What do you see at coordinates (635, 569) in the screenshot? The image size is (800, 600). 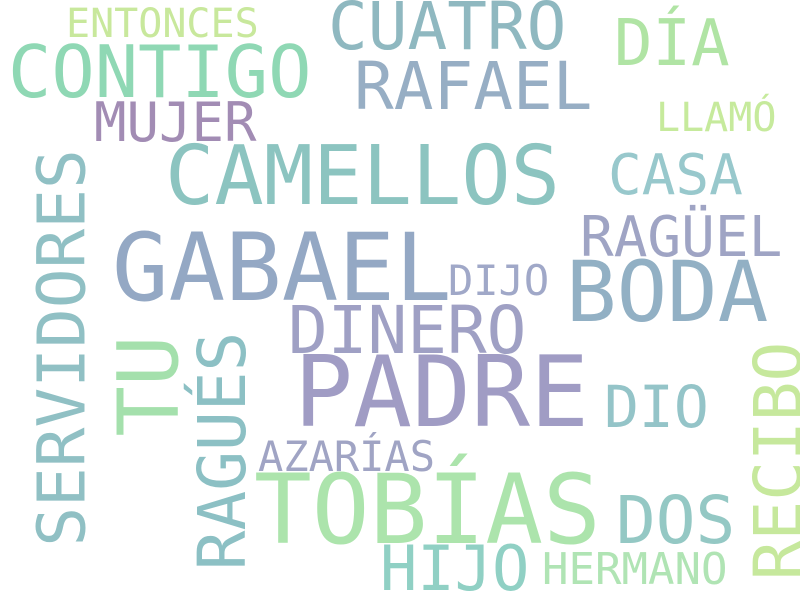 I see `word-hermano: HERMANO` at bounding box center [635, 569].